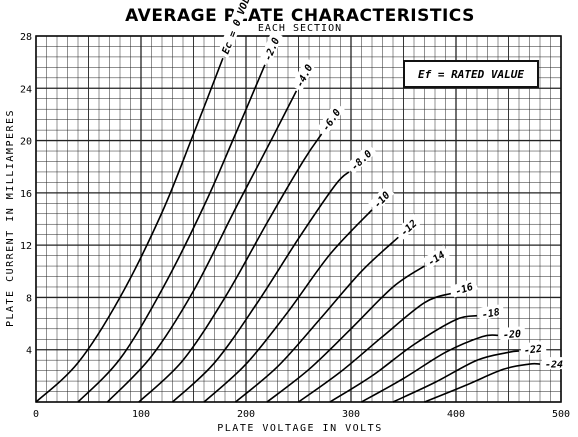 The height and width of the screenshot is (437, 578). I want to click on curve-label-12: -24, so click(555, 364).